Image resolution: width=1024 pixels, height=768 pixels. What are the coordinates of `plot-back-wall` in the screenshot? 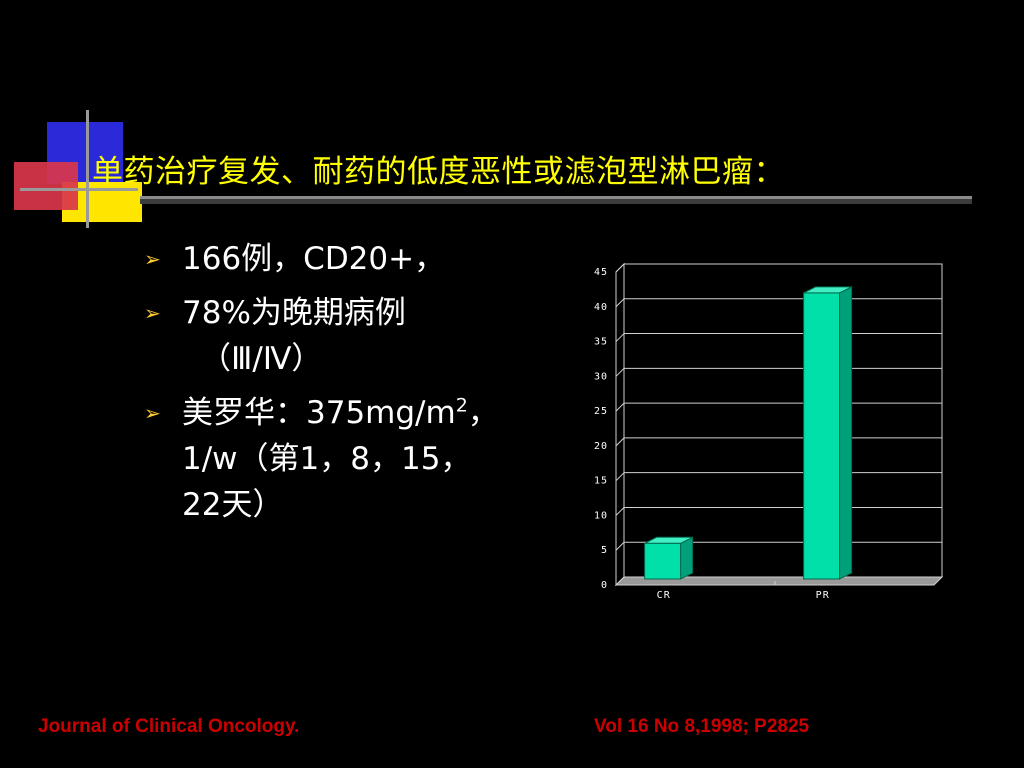 It's located at (783, 420).